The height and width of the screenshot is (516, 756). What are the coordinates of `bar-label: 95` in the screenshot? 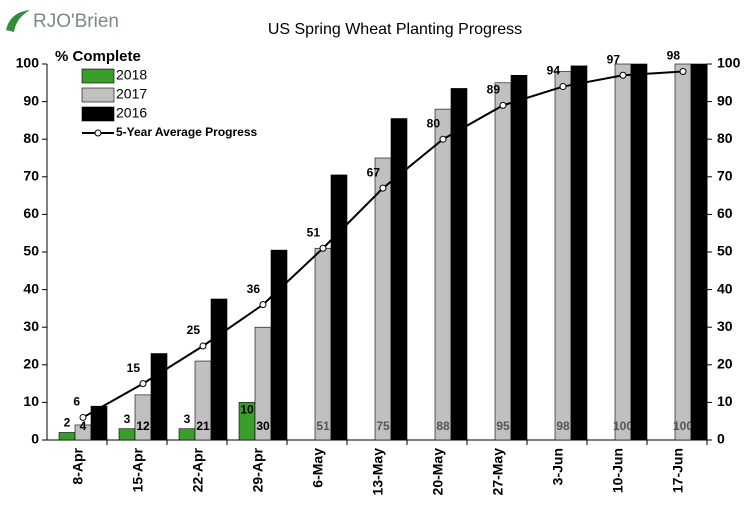 It's located at (503, 426).